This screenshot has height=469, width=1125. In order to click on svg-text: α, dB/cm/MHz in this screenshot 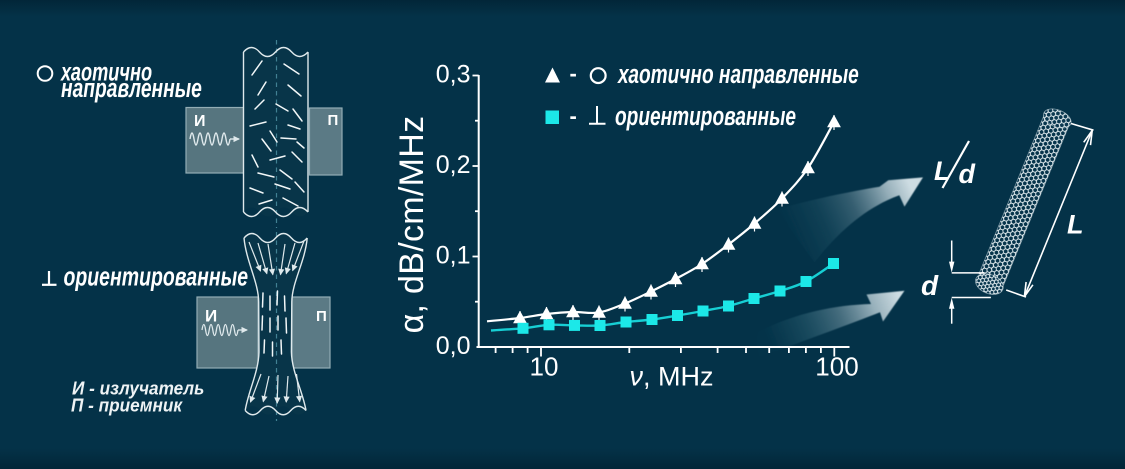, I will do `click(412, 225)`.